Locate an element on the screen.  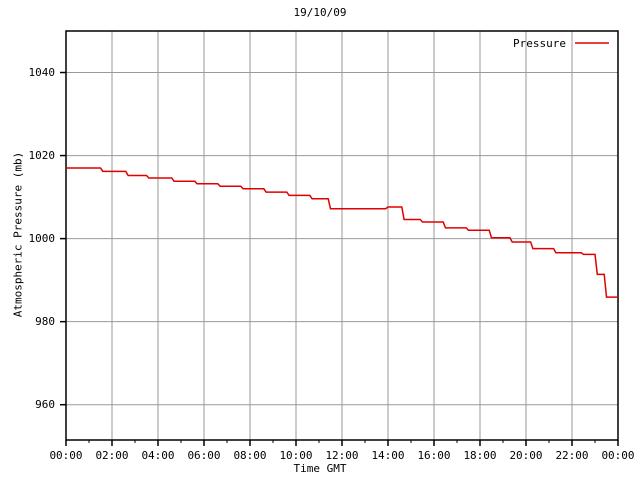
x-tick-label: 02:00 is located at coordinates (112, 455).